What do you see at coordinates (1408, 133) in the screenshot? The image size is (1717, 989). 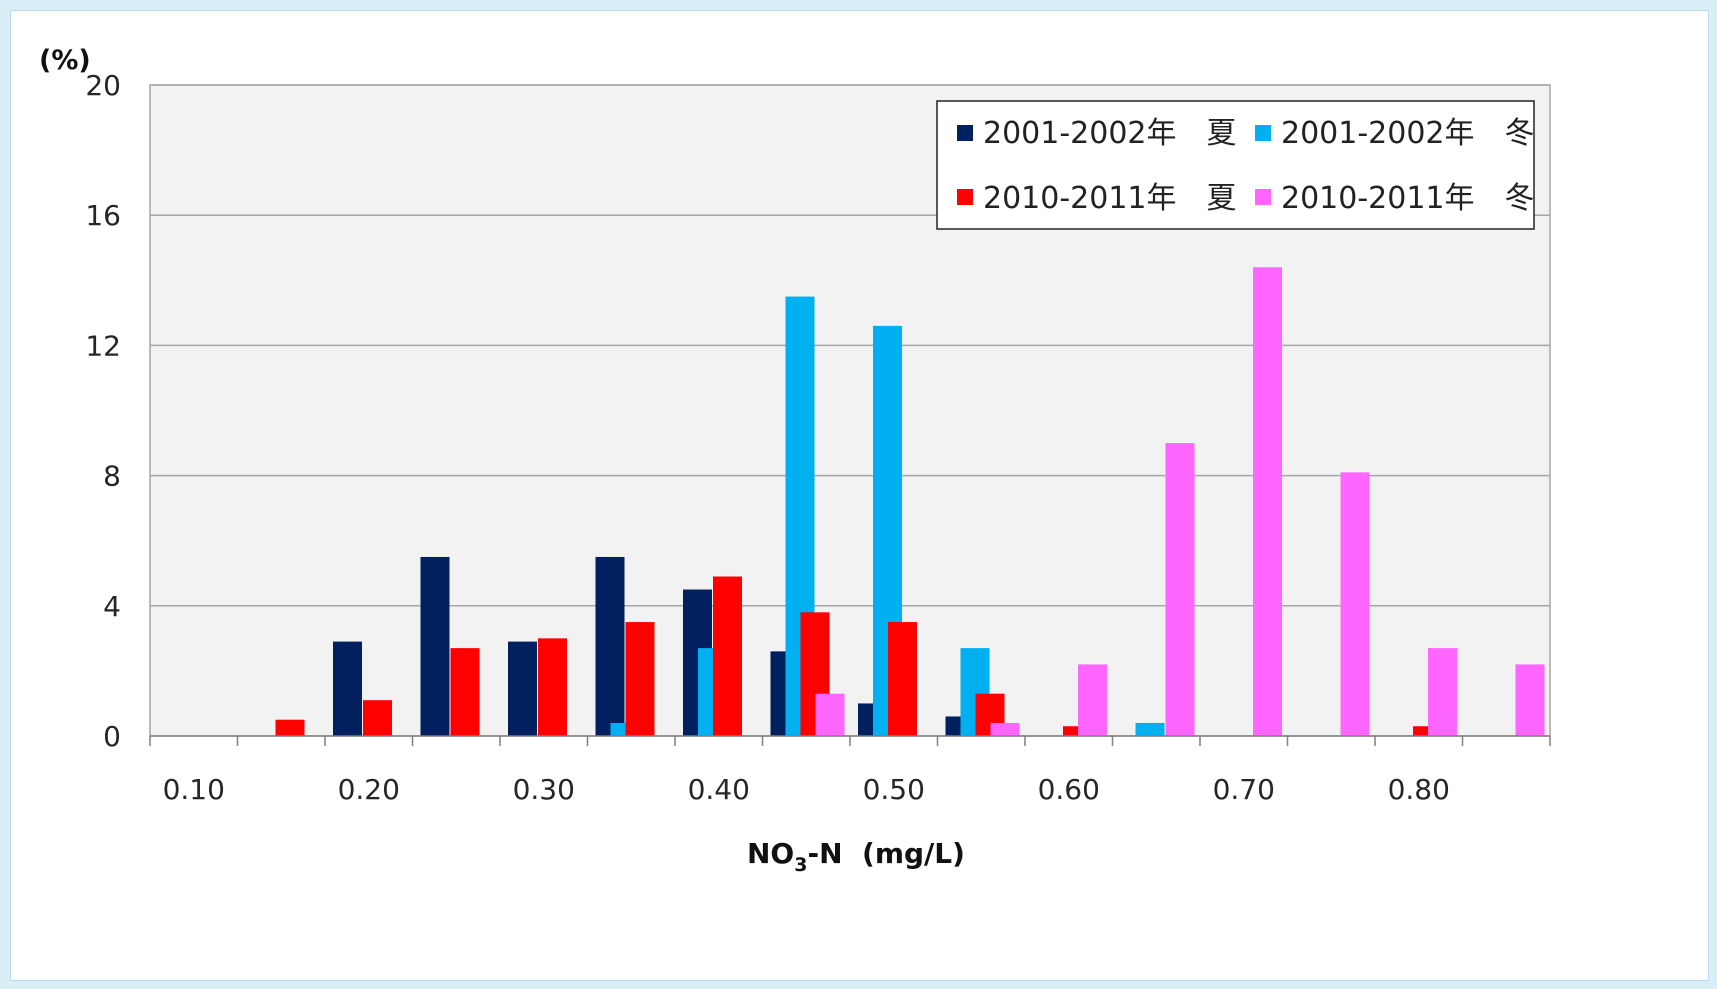 I see `legend-label-series-2: 2001-2002年 冬` at bounding box center [1408, 133].